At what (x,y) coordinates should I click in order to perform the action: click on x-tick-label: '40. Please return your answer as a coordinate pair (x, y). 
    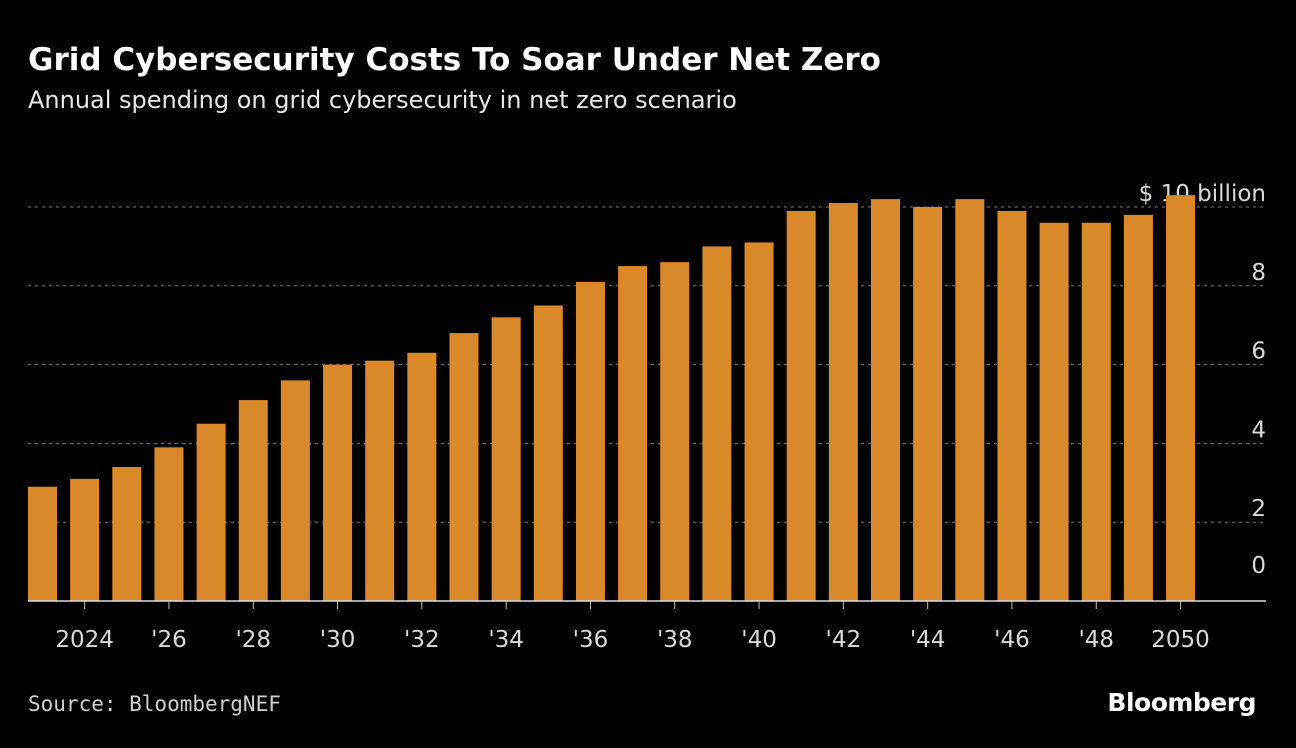
    Looking at the image, I should click on (759, 640).